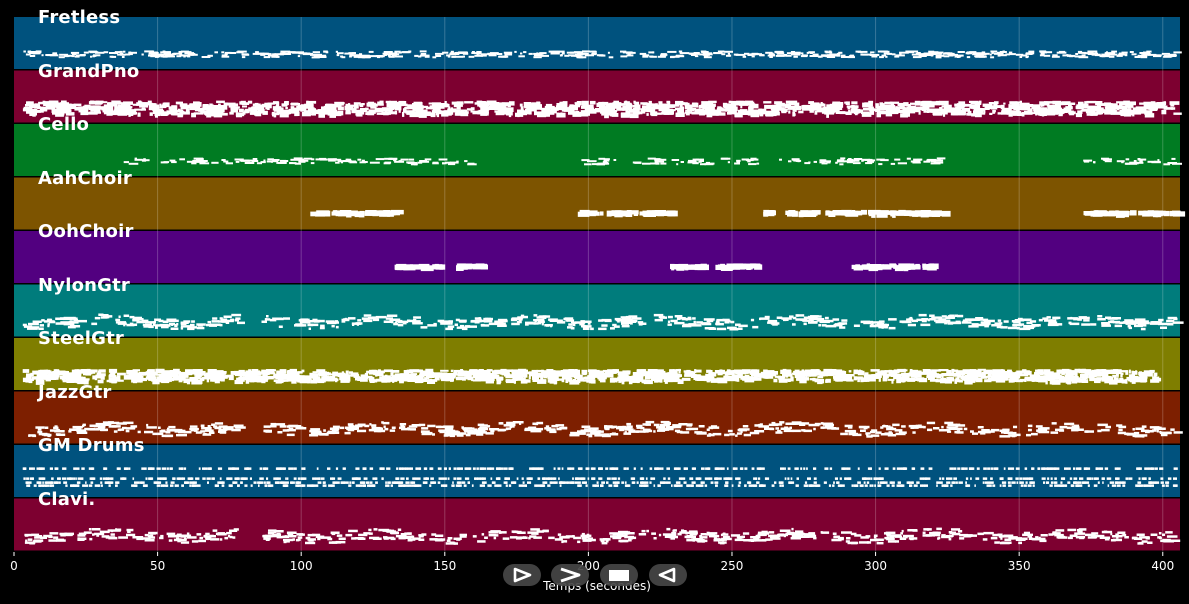 The height and width of the screenshot is (604, 1189). What do you see at coordinates (666, 267) in the screenshot?
I see `track-notes-oohchoir` at bounding box center [666, 267].